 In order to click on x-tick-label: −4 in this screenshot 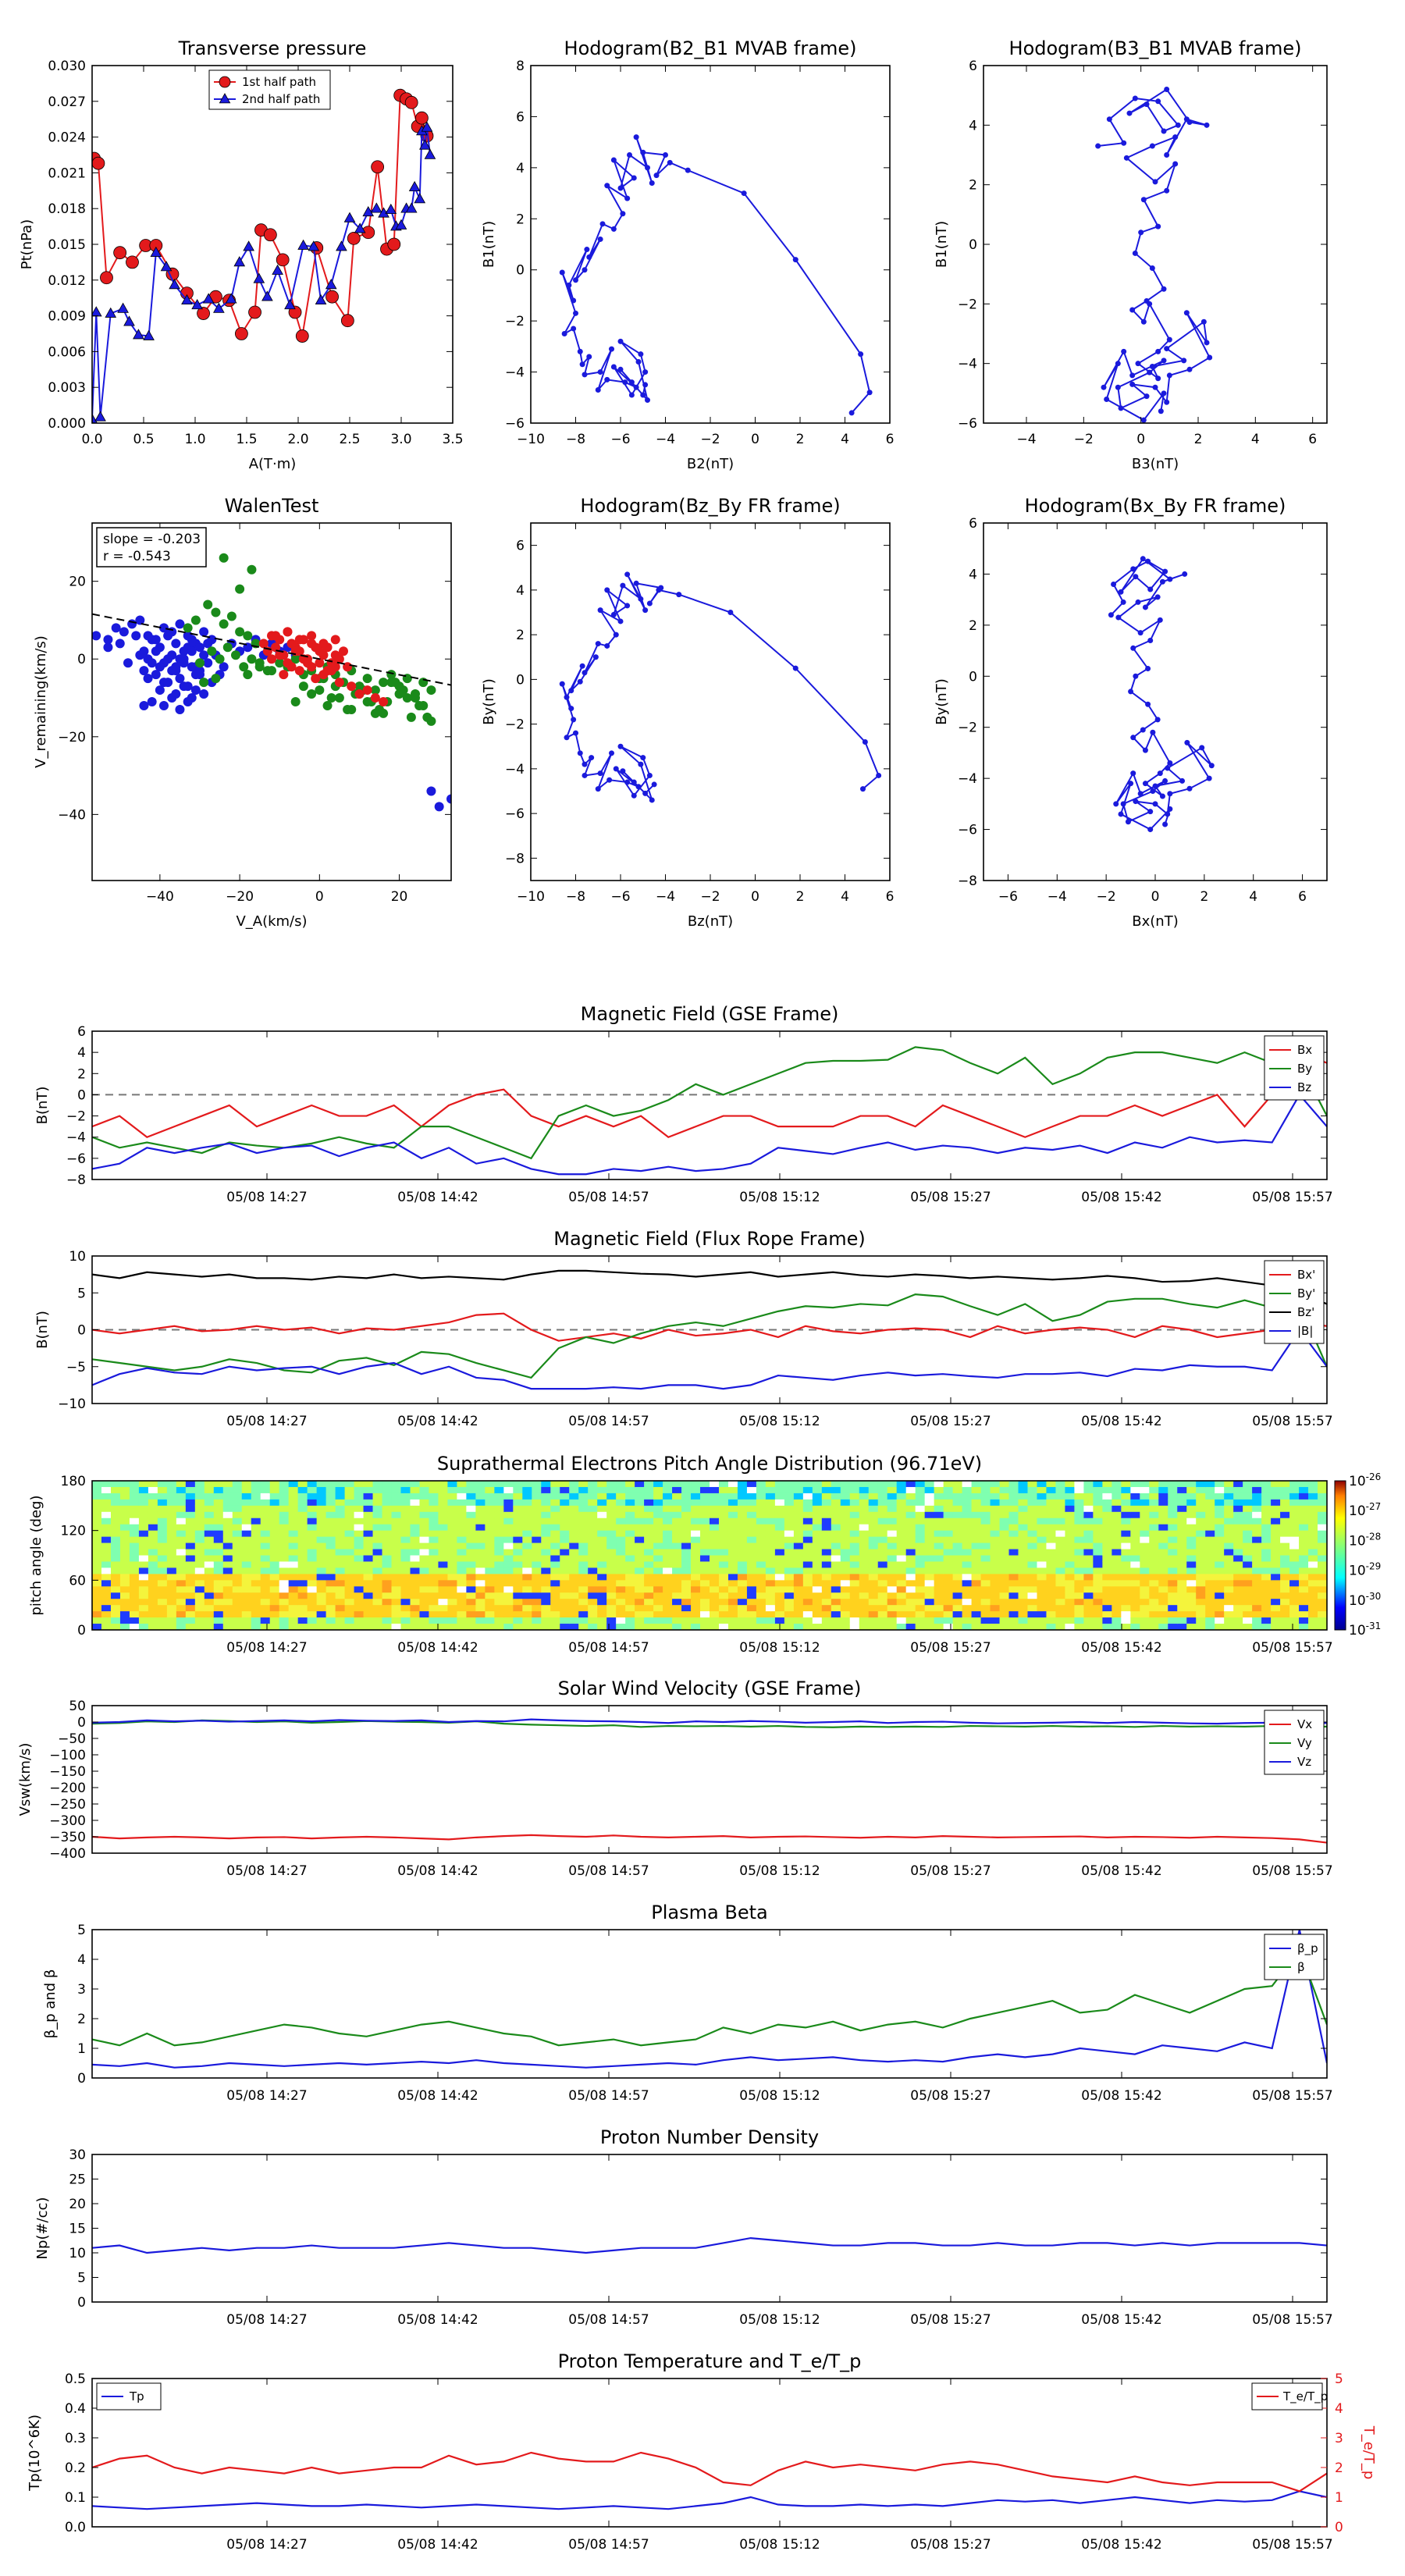, I will do `click(1057, 897)`.